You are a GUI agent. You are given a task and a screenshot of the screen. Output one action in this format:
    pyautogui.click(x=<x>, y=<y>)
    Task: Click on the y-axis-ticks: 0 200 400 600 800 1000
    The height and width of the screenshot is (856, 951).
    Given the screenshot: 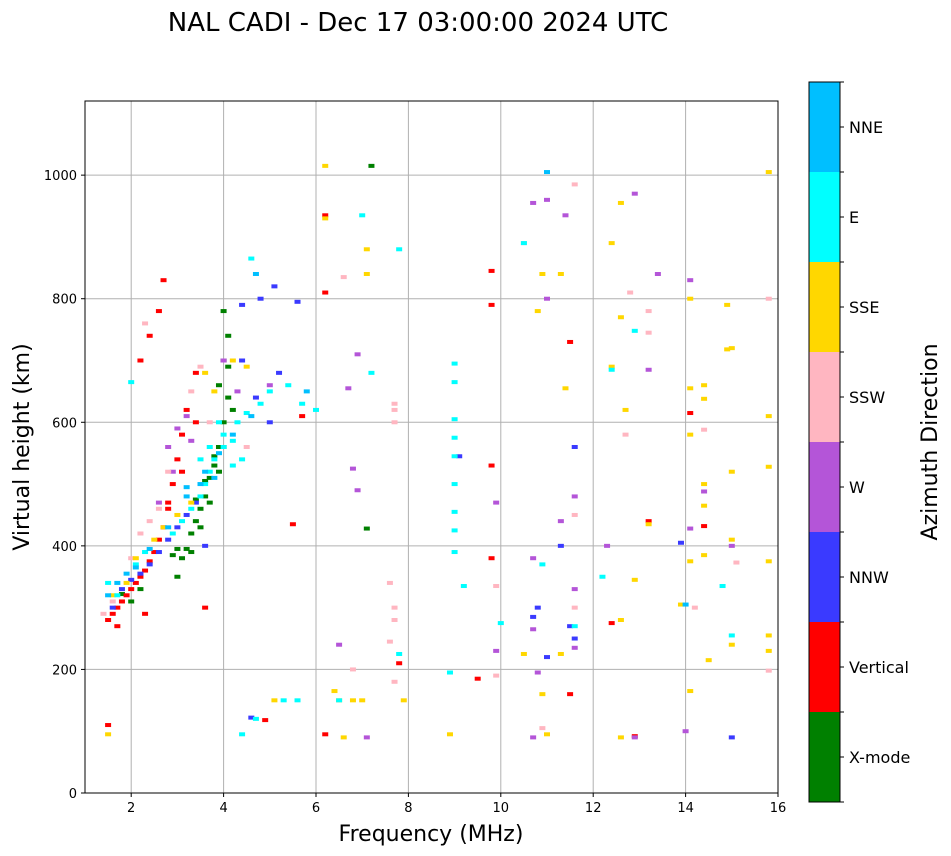 What is the action you would take?
    pyautogui.click(x=64, y=485)
    